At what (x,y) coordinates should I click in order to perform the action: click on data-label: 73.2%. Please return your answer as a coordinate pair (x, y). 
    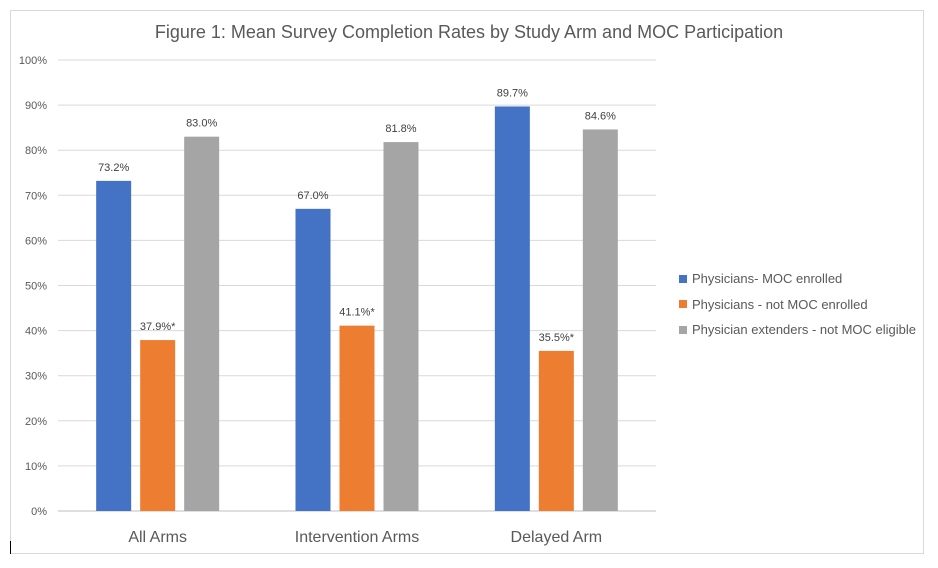
    Looking at the image, I should click on (113, 168).